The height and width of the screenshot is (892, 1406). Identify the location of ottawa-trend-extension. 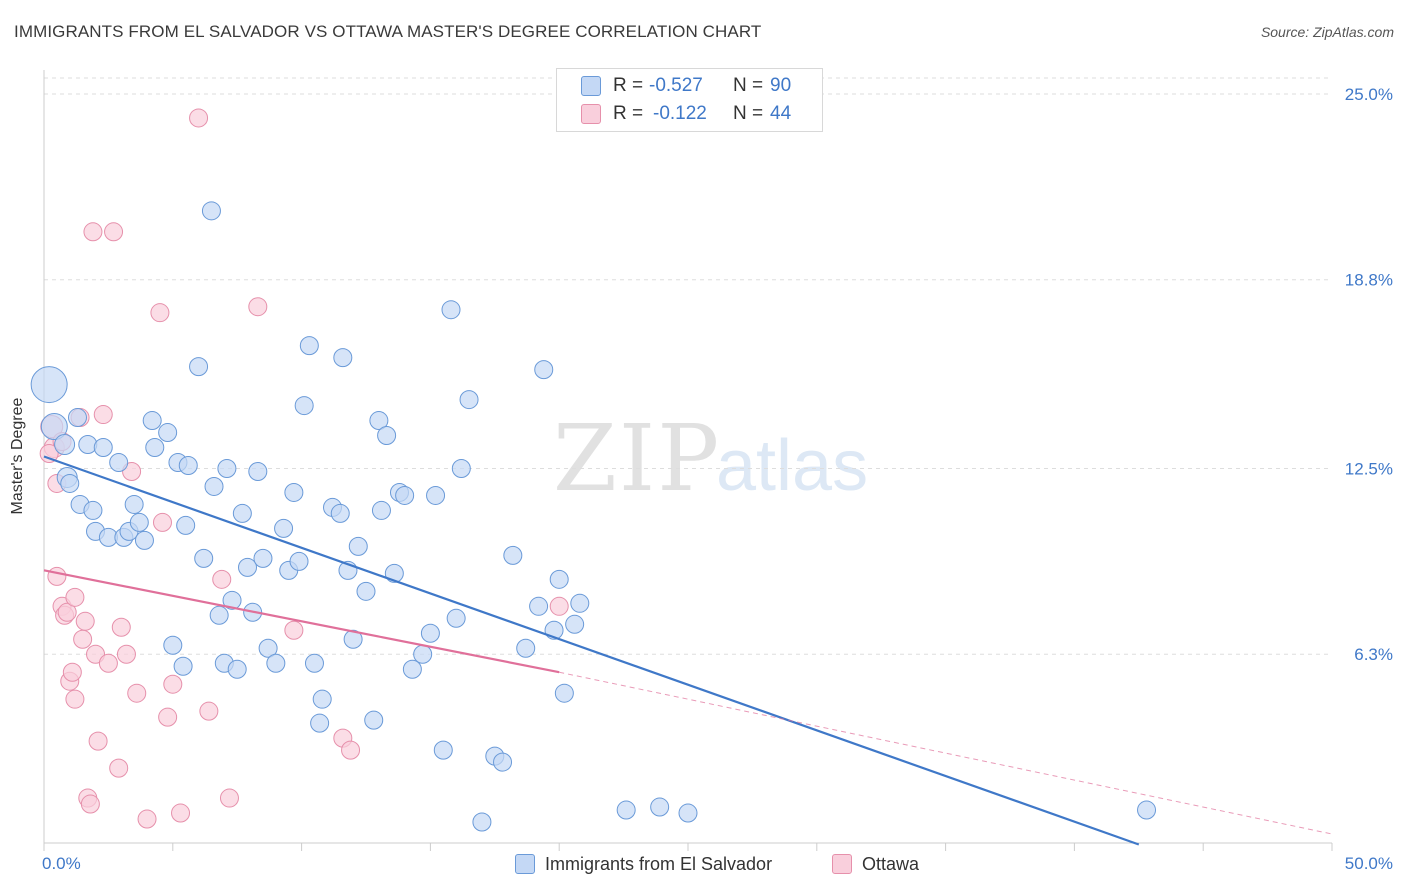
(946, 753).